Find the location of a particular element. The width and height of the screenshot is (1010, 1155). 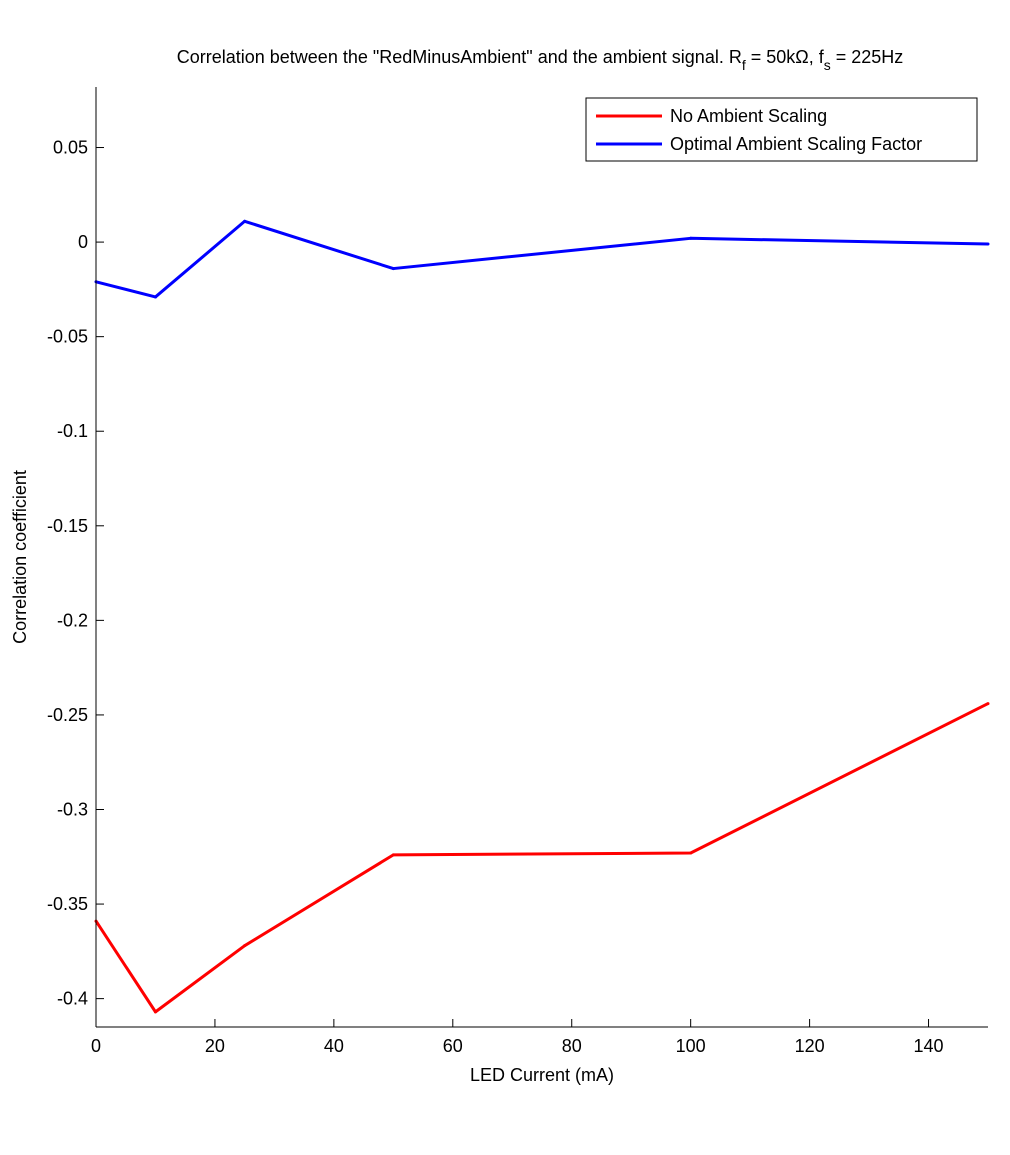

chart-title-mid: = 50kΩ, f is located at coordinates (785, 57).